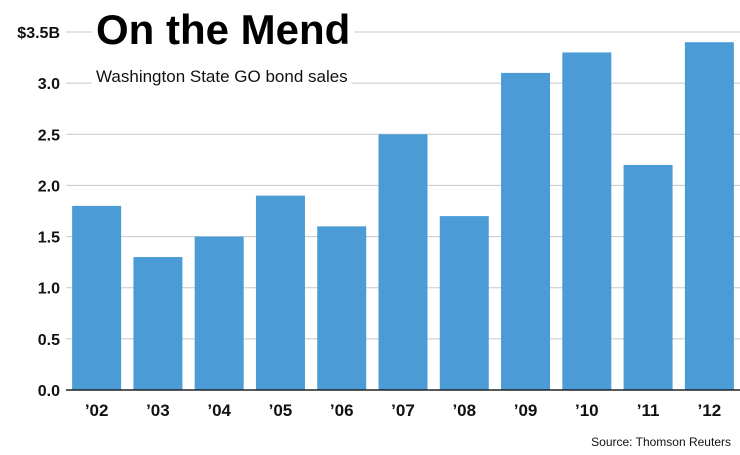 The height and width of the screenshot is (455, 740). Describe the element at coordinates (587, 410) in the screenshot. I see `x-tick-label: ’10` at that location.